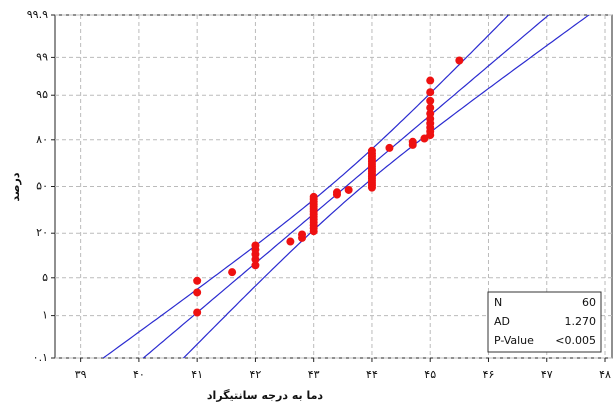 The image size is (616, 411). What do you see at coordinates (489, 374) in the screenshot?
I see `x-tick-label: ۴۶` at bounding box center [489, 374].